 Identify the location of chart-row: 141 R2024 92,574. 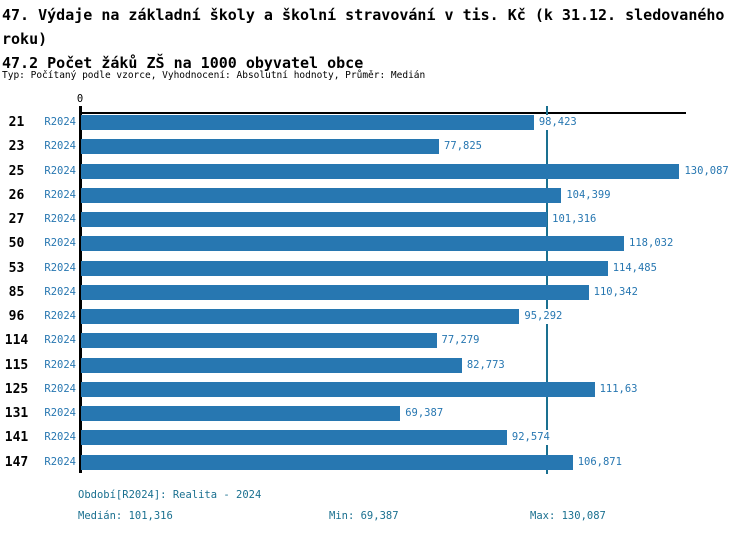
(375, 438).